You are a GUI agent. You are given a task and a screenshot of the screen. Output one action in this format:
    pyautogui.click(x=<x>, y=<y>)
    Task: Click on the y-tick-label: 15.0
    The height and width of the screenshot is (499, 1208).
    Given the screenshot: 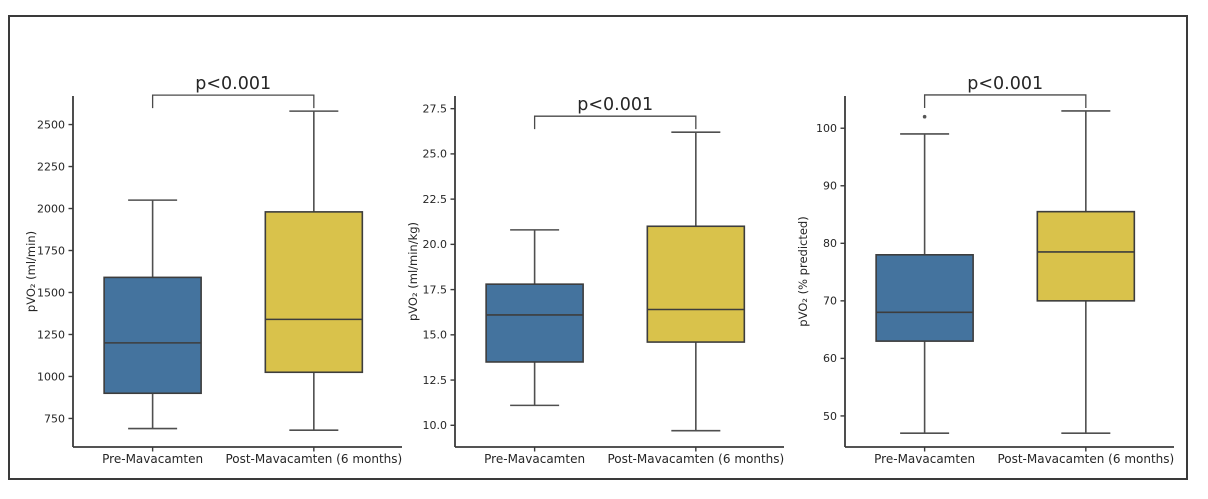 What is the action you would take?
    pyautogui.click(x=435, y=335)
    